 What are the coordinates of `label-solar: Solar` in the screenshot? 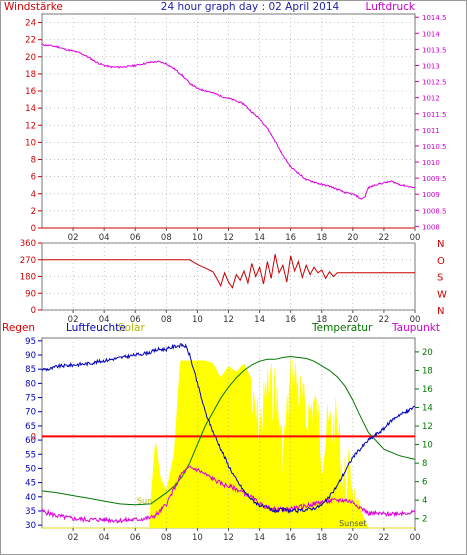 It's located at (131, 328).